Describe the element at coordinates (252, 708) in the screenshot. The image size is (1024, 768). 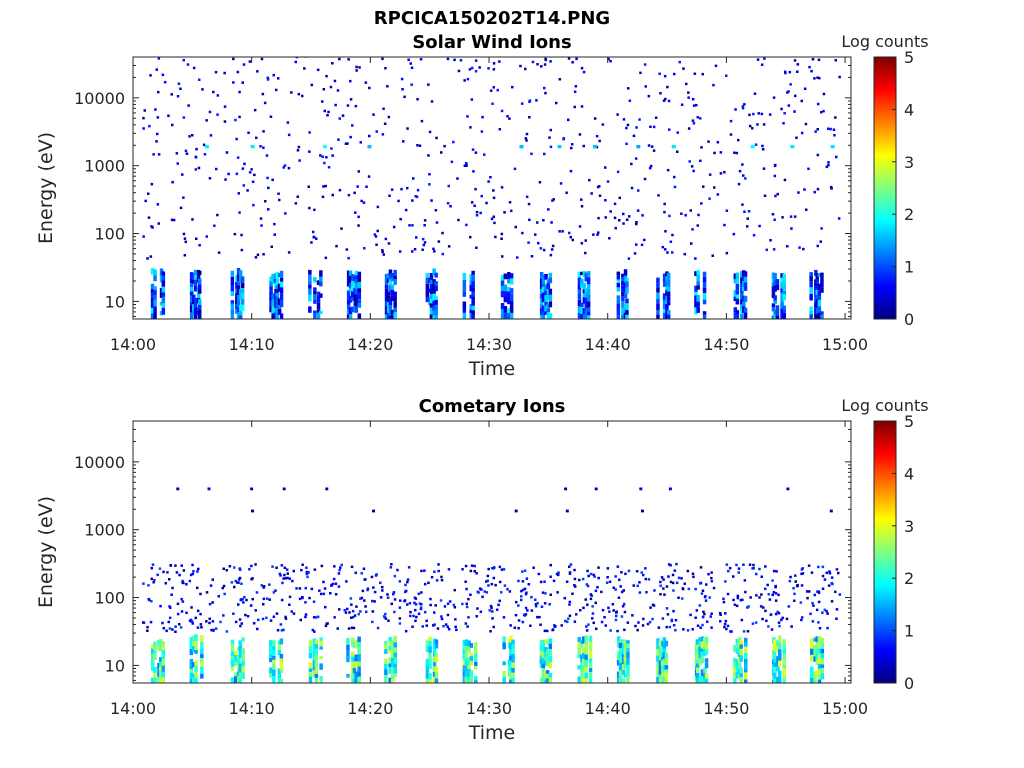
I see `x-tick-label: 14:10` at that location.